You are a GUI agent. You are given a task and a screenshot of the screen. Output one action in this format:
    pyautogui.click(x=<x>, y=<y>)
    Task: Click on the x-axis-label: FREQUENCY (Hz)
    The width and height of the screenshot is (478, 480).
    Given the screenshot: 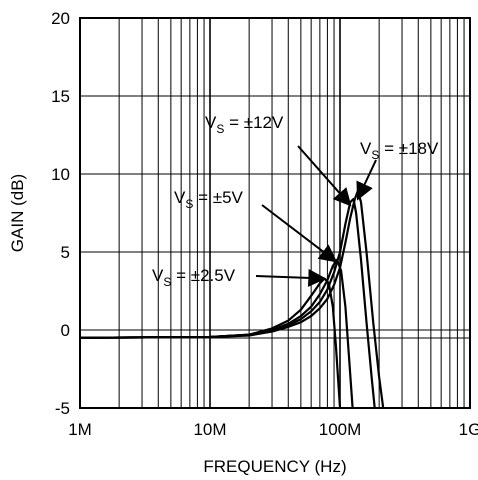 What is the action you would take?
    pyautogui.click(x=274, y=466)
    